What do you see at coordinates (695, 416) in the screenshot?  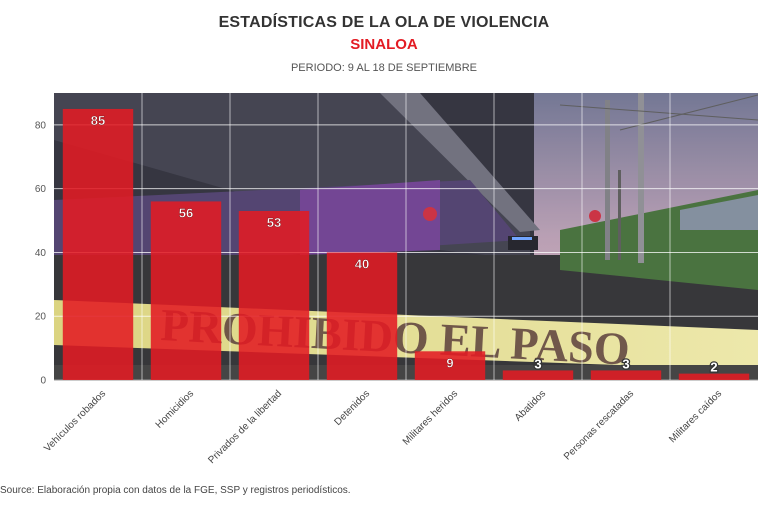 I see `x-tick-label: Militares caídos` at bounding box center [695, 416].